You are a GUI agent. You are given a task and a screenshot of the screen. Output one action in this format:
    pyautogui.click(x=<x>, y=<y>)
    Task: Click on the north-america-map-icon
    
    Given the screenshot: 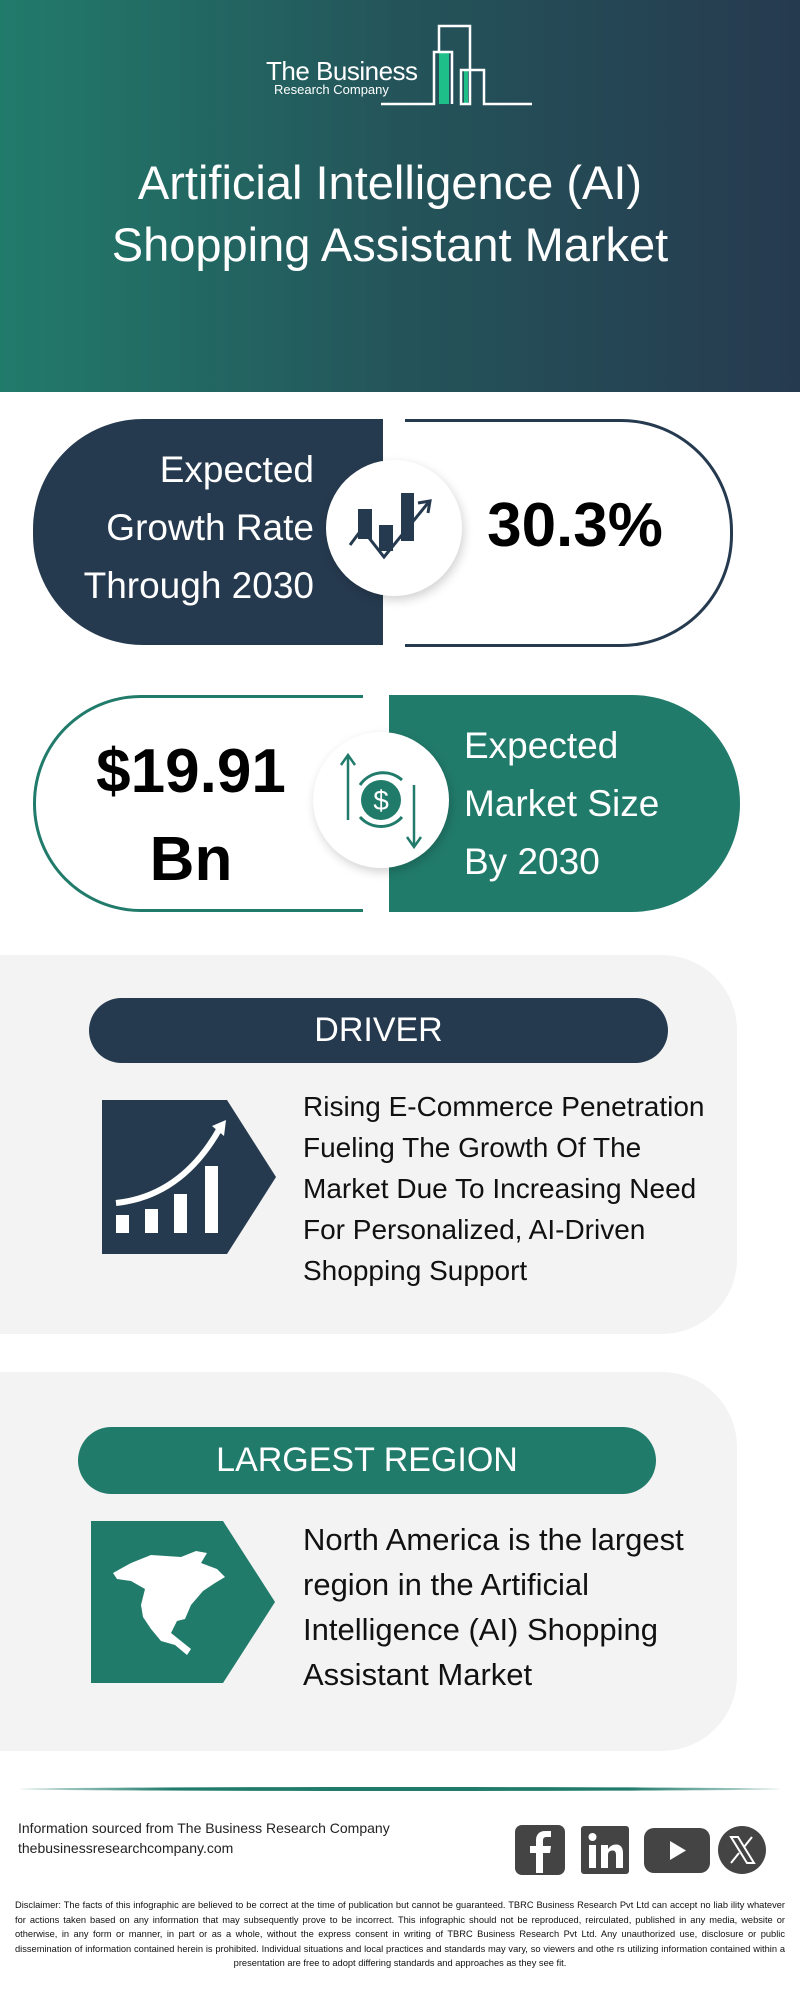 What is the action you would take?
    pyautogui.click(x=183, y=1602)
    